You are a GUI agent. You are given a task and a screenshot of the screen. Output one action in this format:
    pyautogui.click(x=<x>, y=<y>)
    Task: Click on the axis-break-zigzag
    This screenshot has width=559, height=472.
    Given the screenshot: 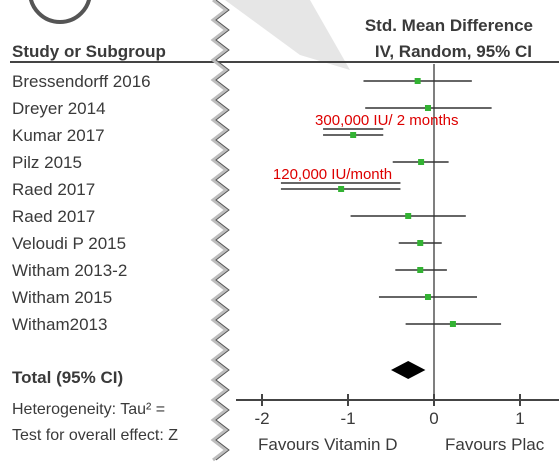 What is the action you would take?
    pyautogui.click(x=219, y=231)
    